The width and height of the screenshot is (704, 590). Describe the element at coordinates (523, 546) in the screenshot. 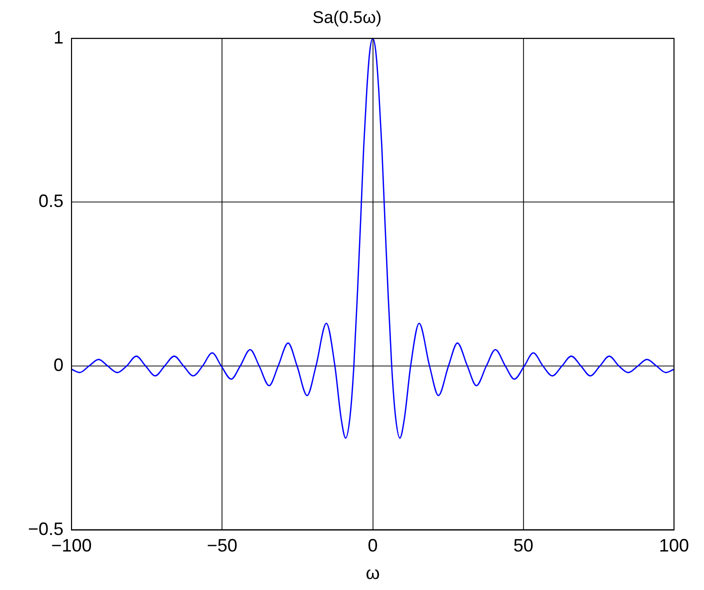

I see `x-tick-label: 50` at that location.